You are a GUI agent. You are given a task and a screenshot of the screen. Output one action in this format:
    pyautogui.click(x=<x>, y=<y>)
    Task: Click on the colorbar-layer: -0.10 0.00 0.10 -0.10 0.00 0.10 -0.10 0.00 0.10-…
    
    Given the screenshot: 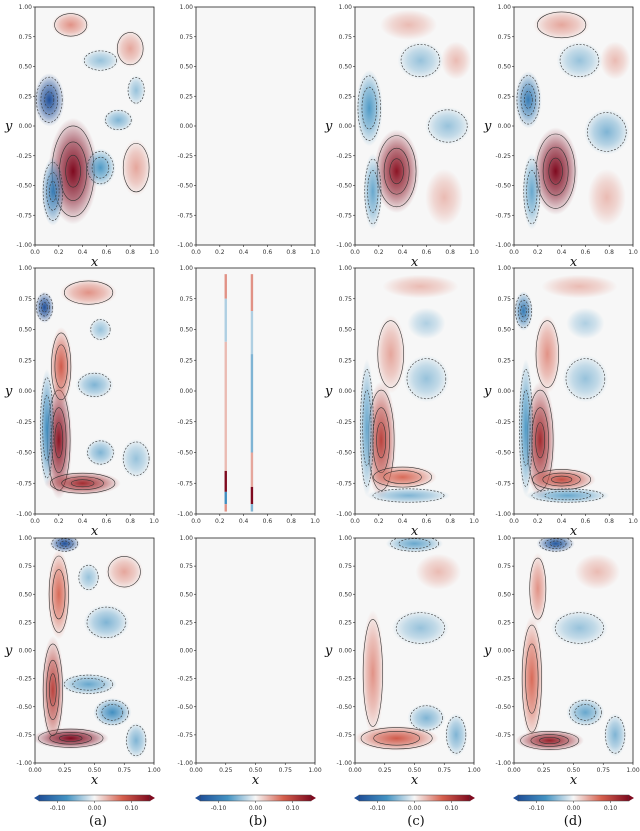 What is the action you would take?
    pyautogui.click(x=334, y=803)
    